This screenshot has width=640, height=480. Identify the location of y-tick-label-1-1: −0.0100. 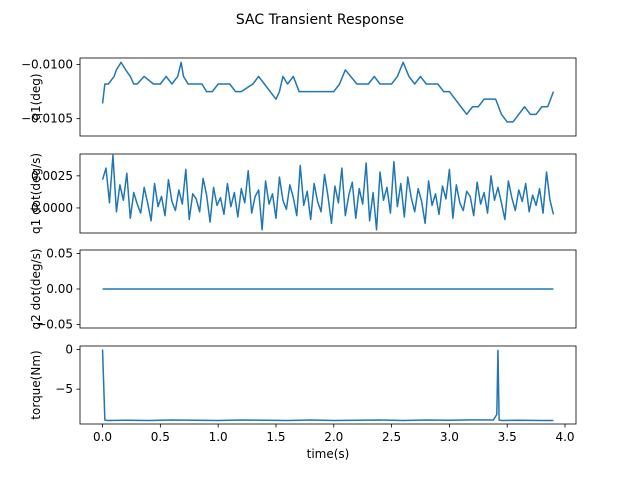
(47, 65).